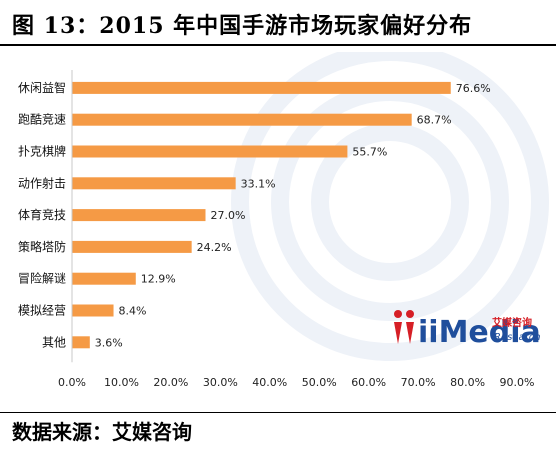  Describe the element at coordinates (158, 279) in the screenshot. I see `data-label-7: 12.9%` at that location.